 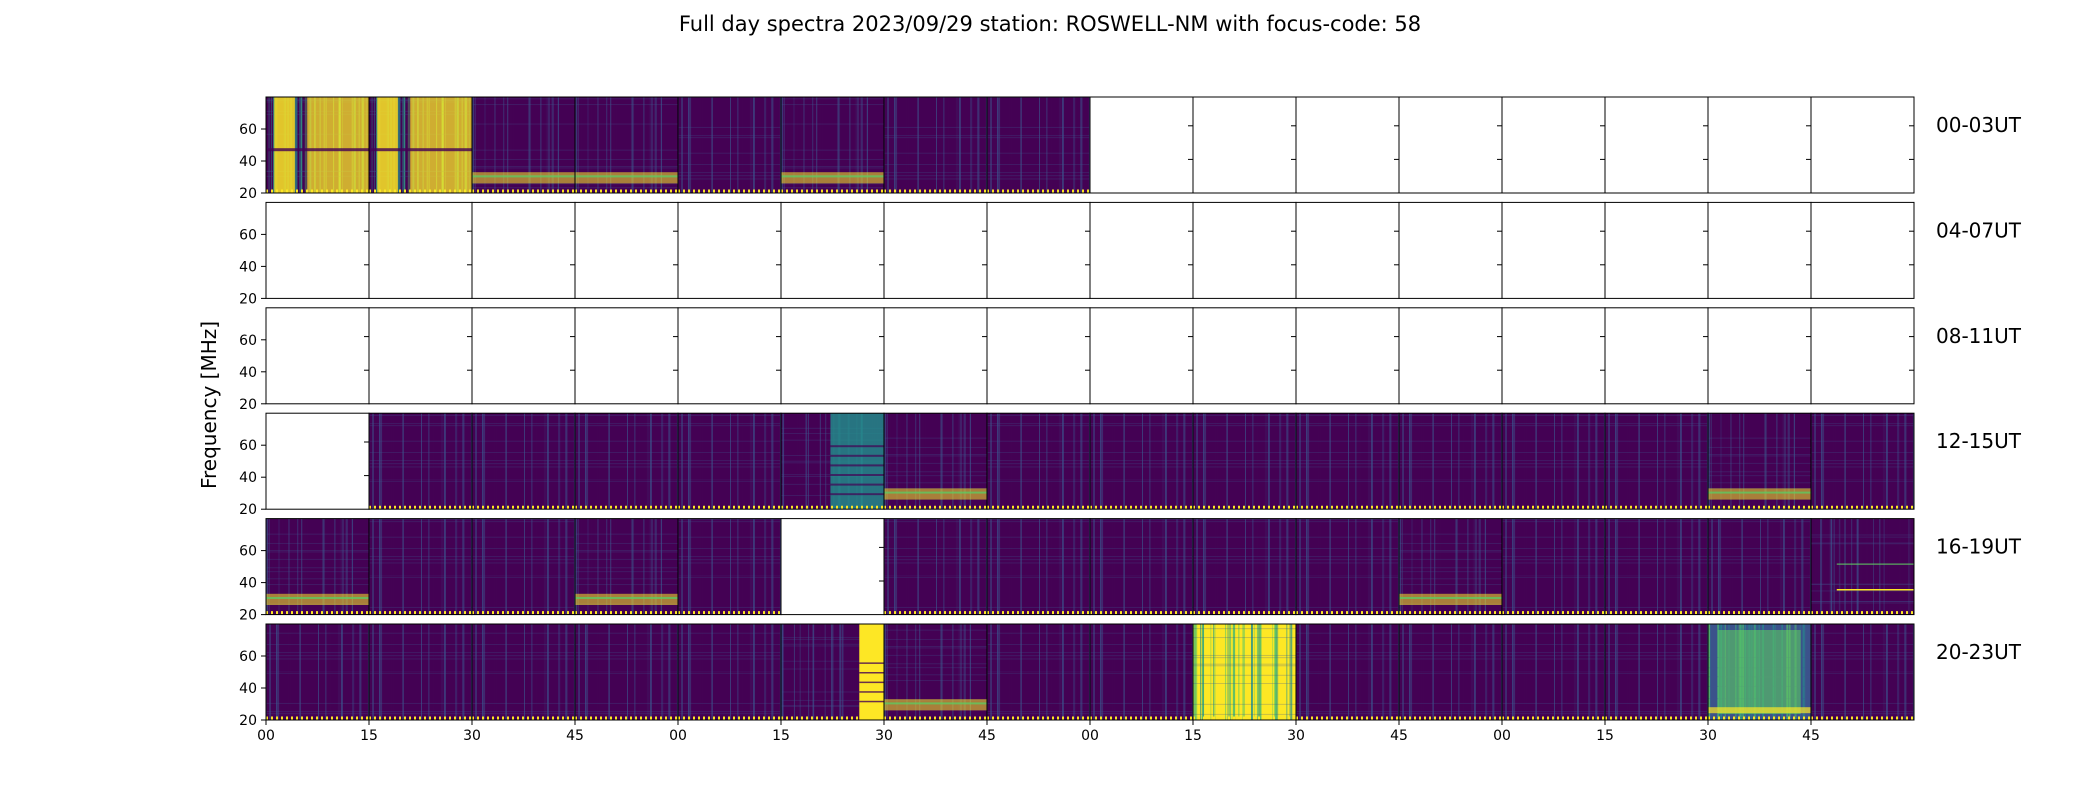 I want to click on row-label: 04-07UT, so click(x=1979, y=230).